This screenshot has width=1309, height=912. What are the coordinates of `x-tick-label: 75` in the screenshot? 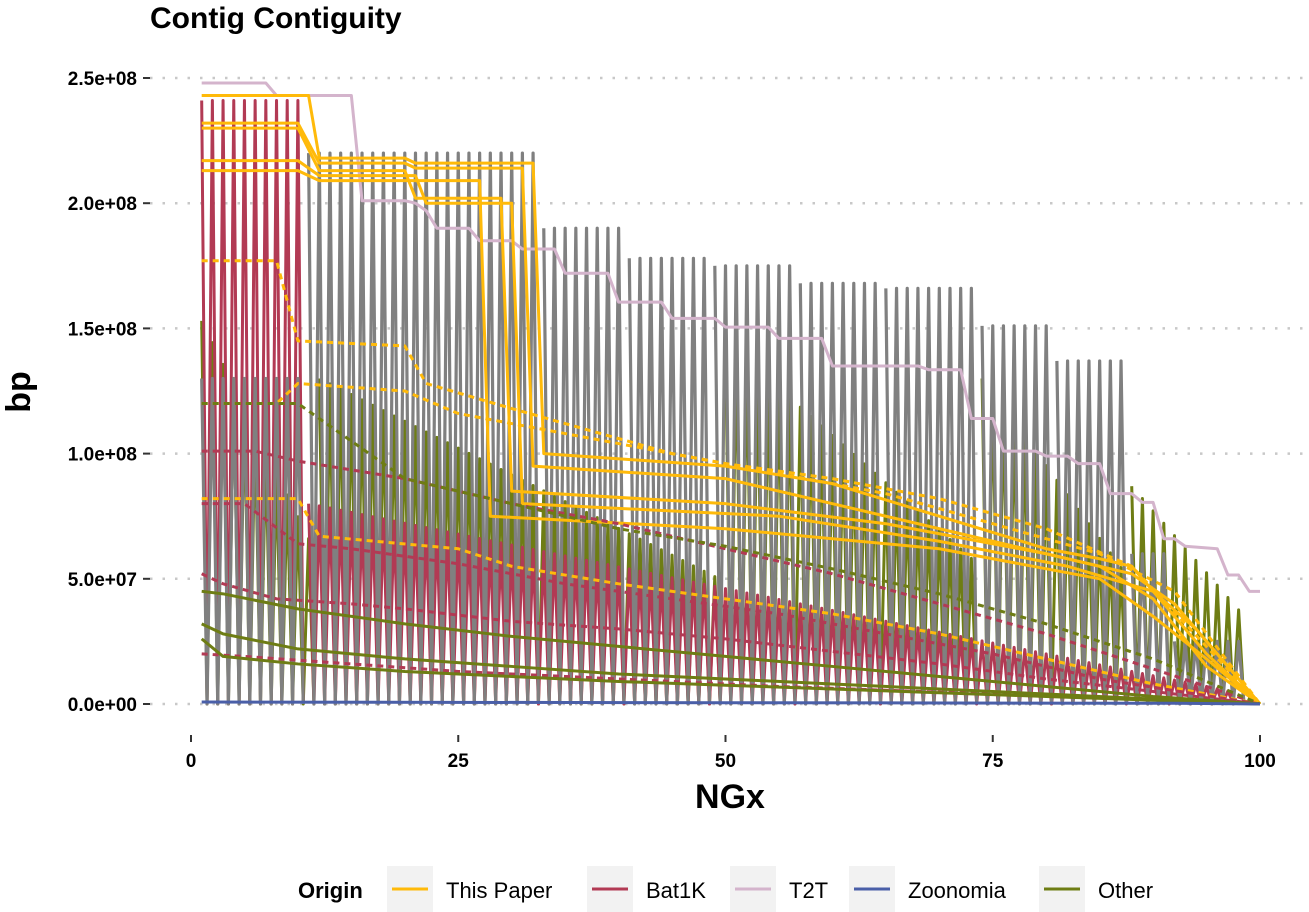 It's located at (993, 761).